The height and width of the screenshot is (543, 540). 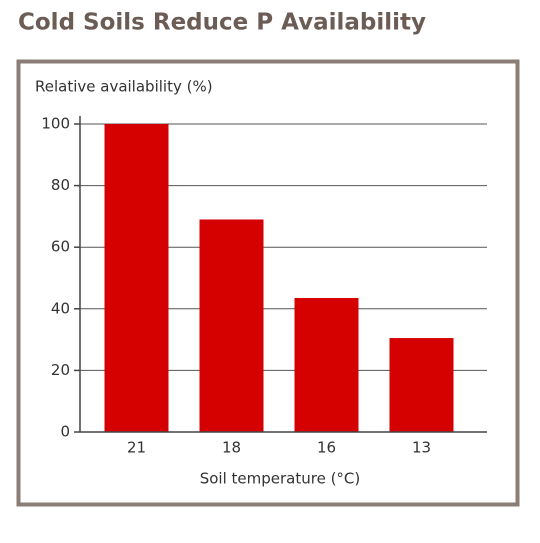 I want to click on x-tick-label: 13, so click(x=421, y=448).